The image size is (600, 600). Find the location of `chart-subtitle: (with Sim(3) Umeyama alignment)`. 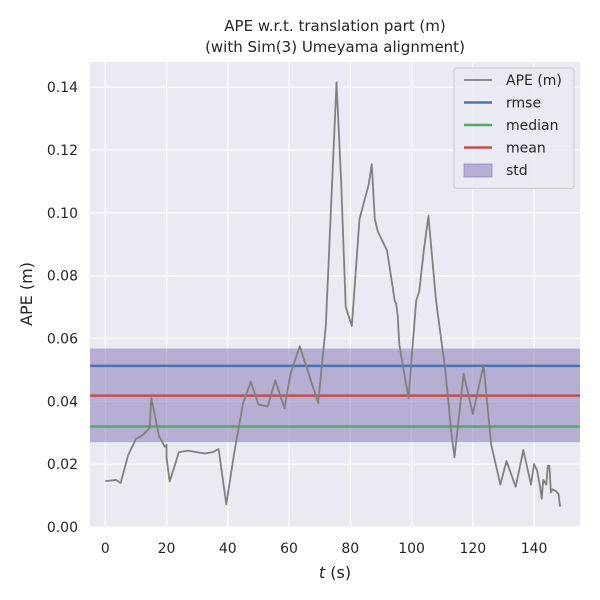

chart-subtitle: (with Sim(3) Umeyama alignment) is located at coordinates (335, 47).